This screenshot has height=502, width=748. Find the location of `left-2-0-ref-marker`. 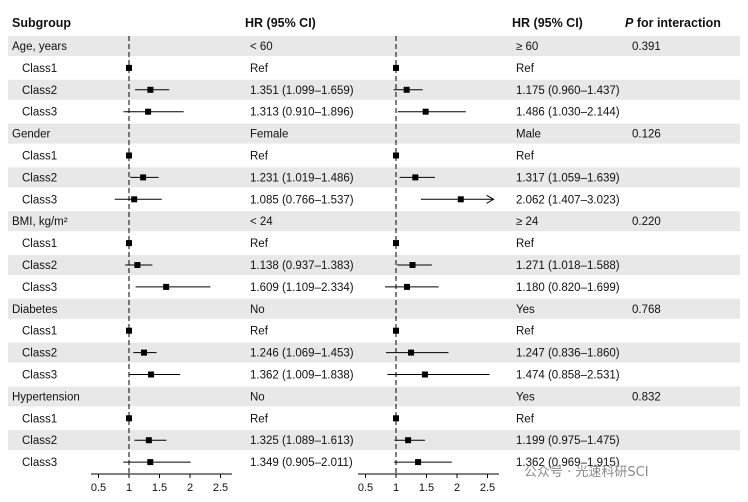

left-2-0-ref-marker is located at coordinates (129, 243).